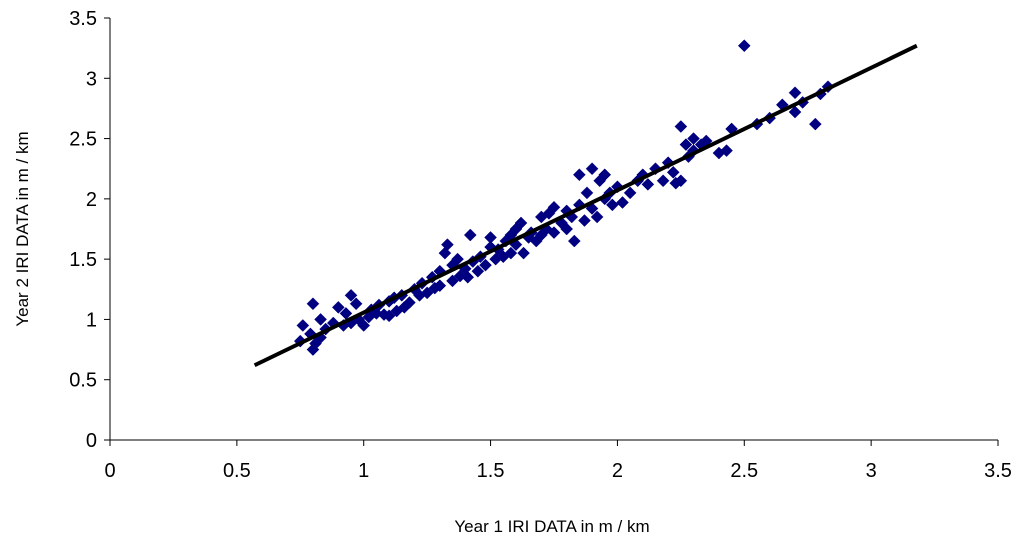  Describe the element at coordinates (998, 471) in the screenshot. I see `x-tick-label: 3.5` at that location.